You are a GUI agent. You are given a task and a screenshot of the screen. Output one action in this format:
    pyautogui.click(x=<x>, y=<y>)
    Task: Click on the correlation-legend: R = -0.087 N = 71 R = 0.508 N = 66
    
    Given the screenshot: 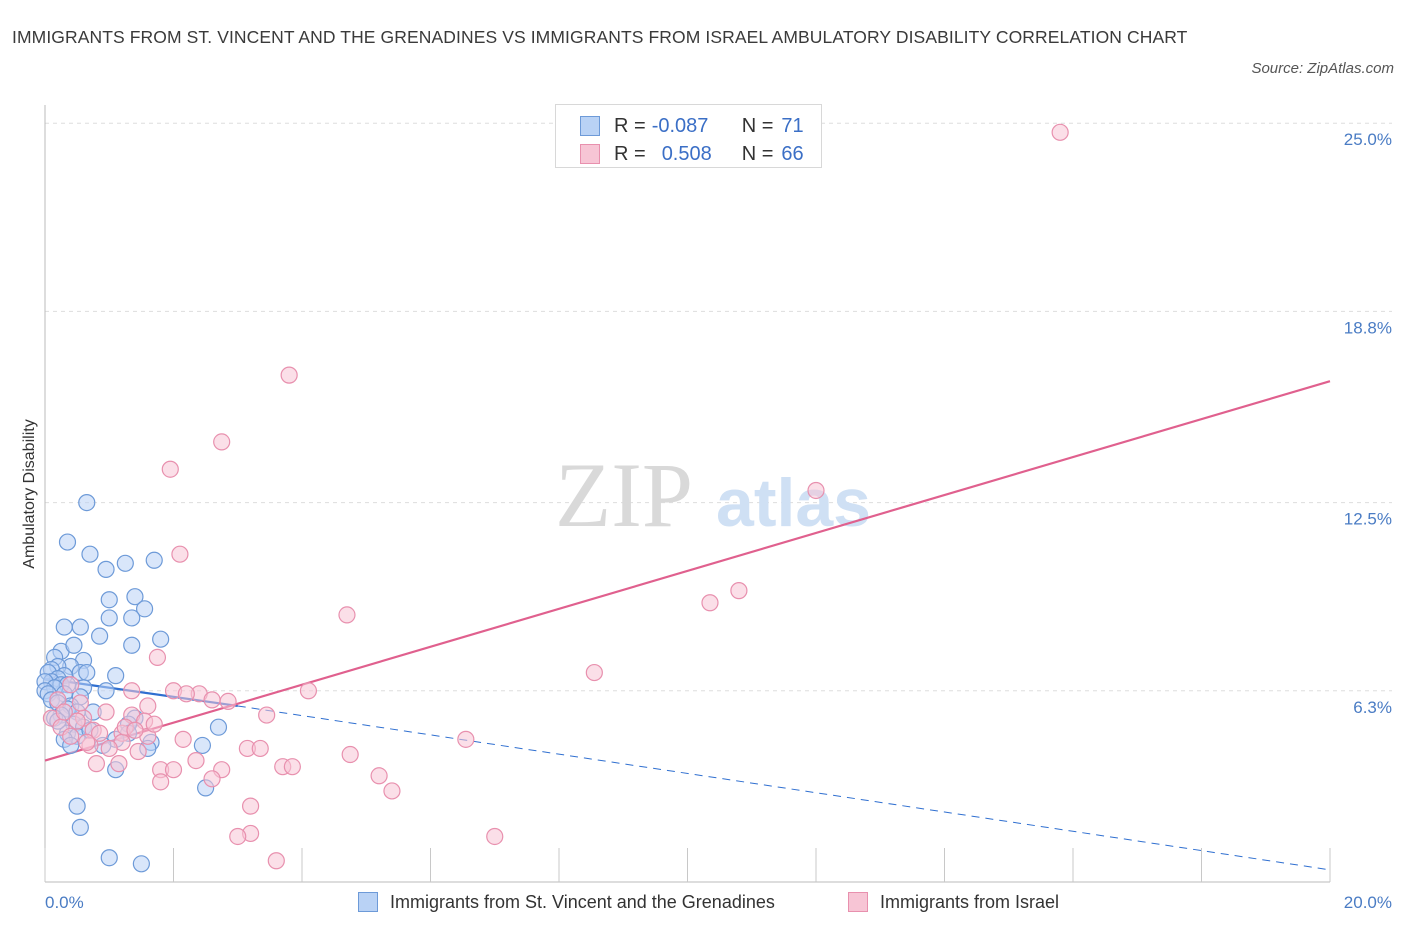 What is the action you would take?
    pyautogui.click(x=688, y=136)
    